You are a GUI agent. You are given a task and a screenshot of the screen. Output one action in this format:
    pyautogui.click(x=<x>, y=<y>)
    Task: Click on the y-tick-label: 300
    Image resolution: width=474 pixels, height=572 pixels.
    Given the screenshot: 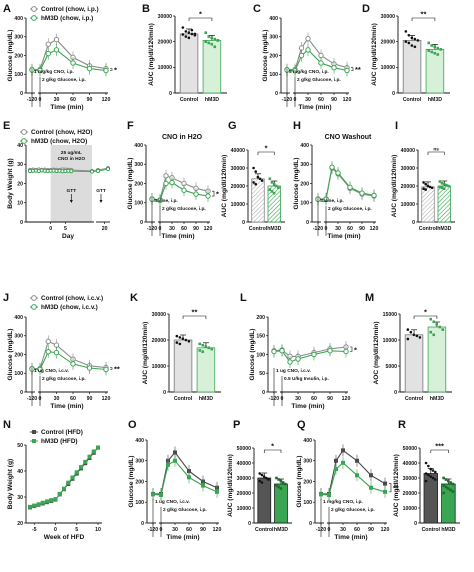 What is the action you would take?
    pyautogui.click(x=307, y=462)
    